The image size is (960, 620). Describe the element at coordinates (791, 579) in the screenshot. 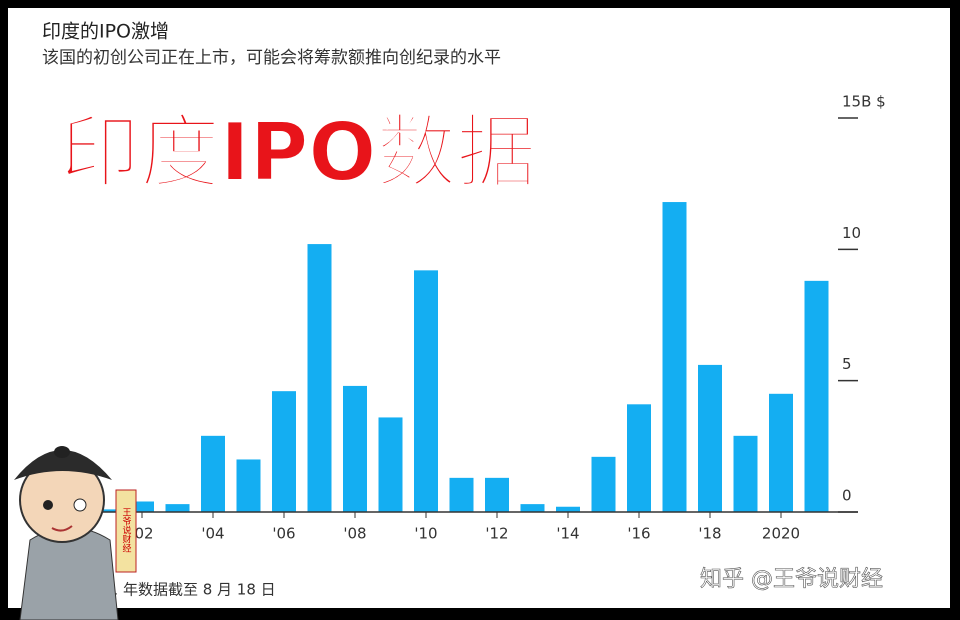

I see `watermark: 知乎 @王爷说财经` at that location.